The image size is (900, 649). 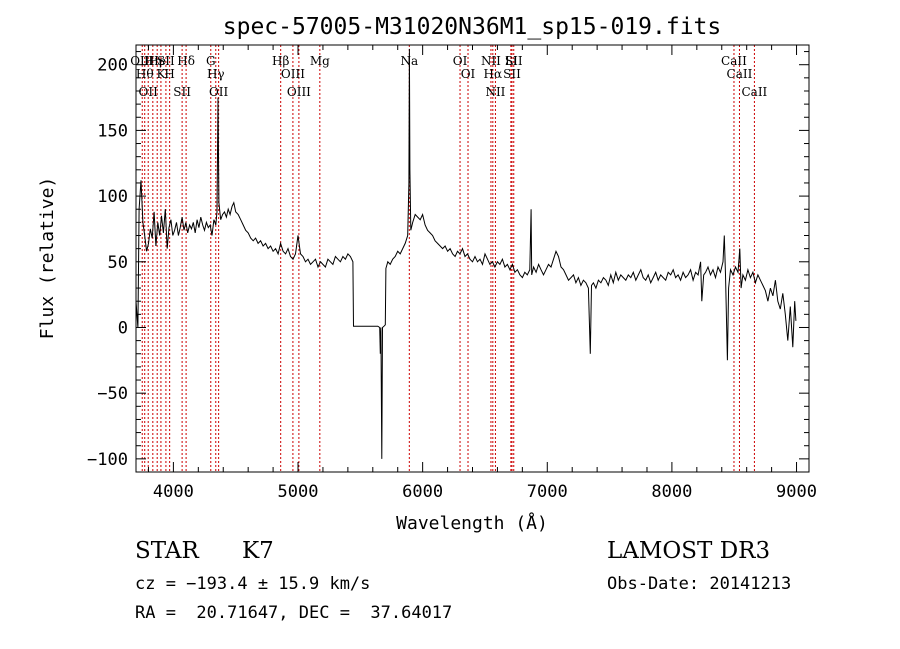 What do you see at coordinates (216, 74) in the screenshot?
I see `marker-label: Hγ` at bounding box center [216, 74].